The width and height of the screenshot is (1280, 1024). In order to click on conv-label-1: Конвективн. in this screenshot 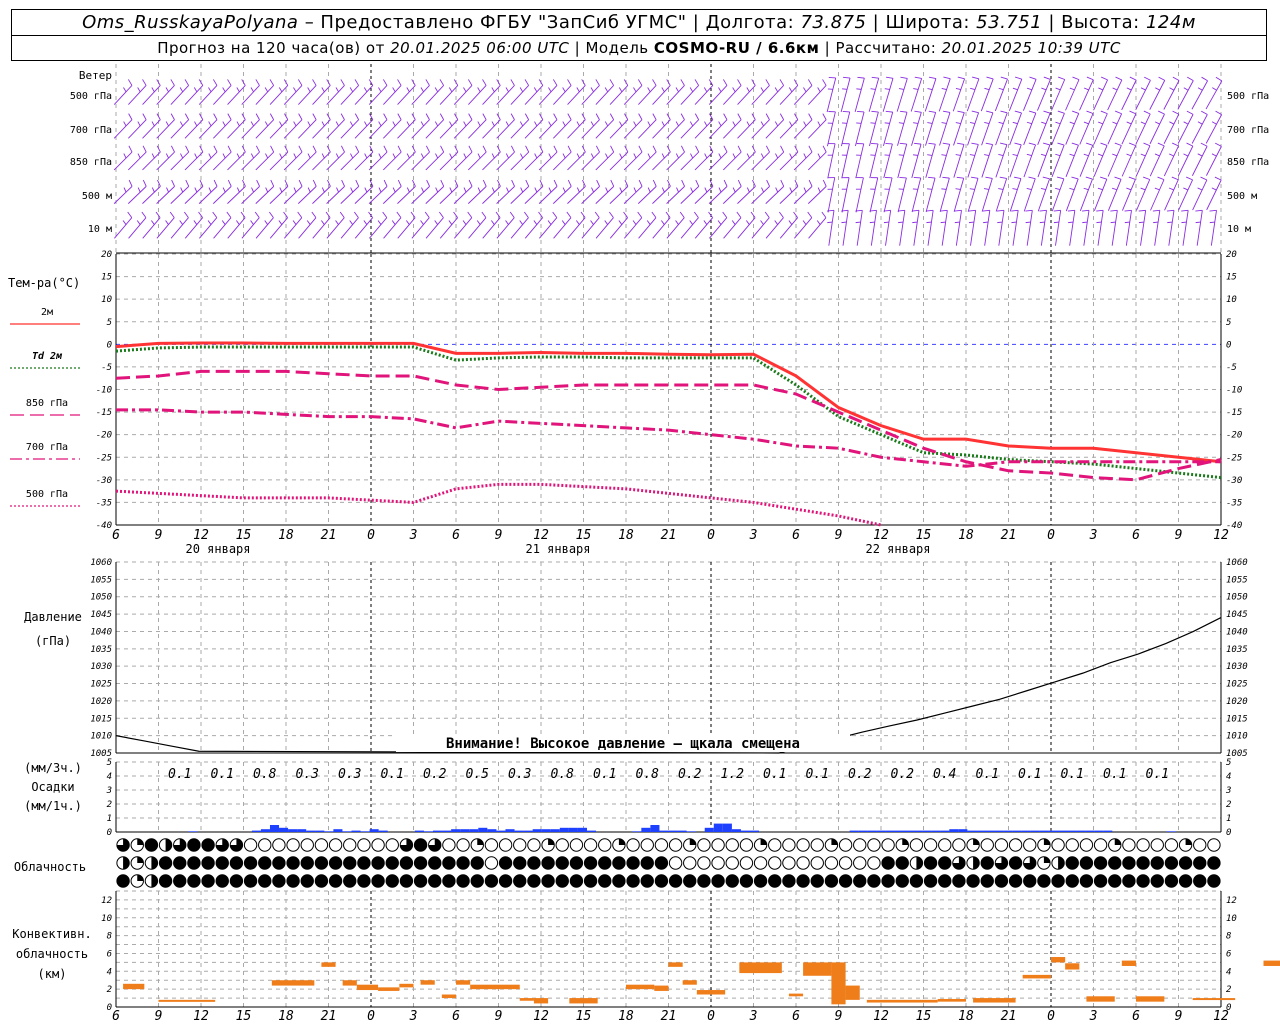, I will do `click(51, 934)`.